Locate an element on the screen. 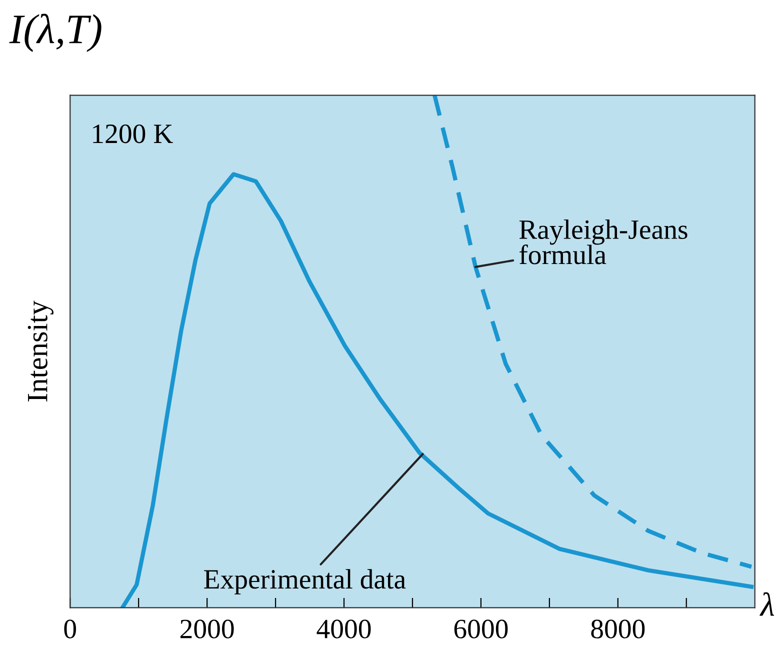  x-tick-label: 6000 is located at coordinates (481, 629).